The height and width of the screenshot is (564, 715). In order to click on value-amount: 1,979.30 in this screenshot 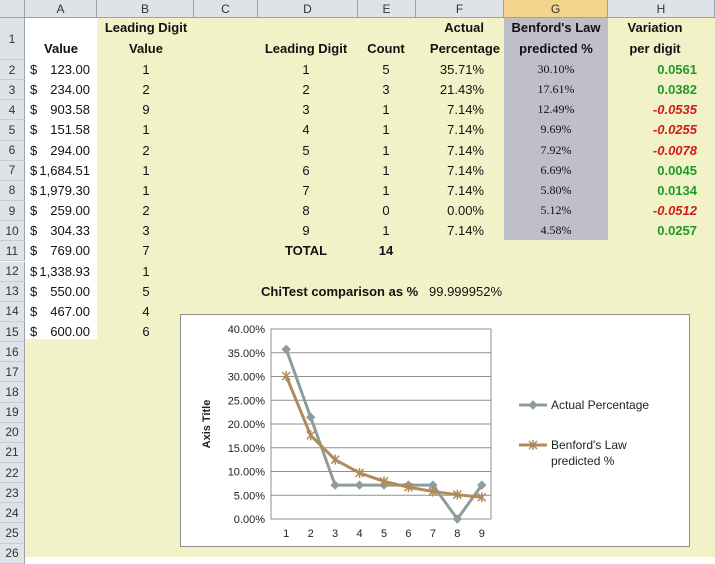, I will do `click(64, 190)`.